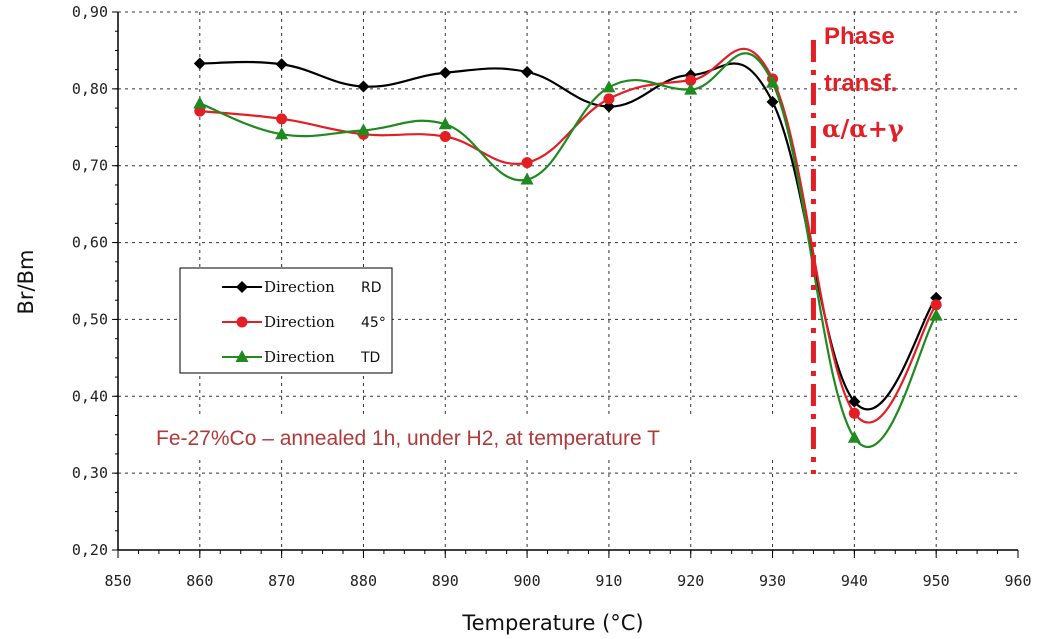 The width and height of the screenshot is (1040, 639). I want to click on y-tick-label: 0,80, so click(90, 89).